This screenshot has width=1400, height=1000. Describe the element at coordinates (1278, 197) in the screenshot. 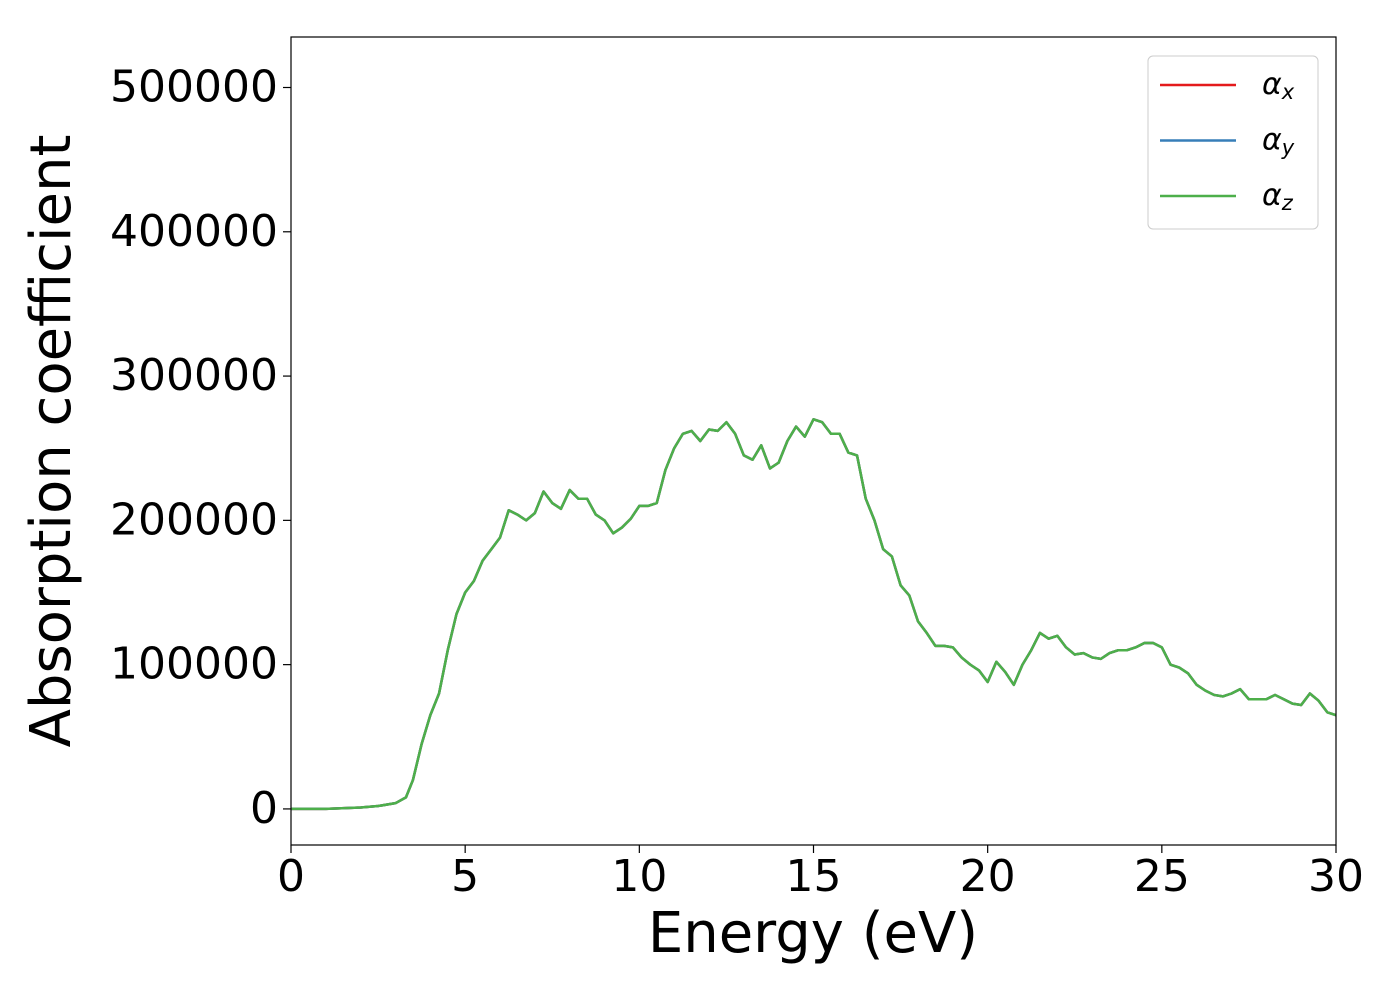

I see `legend-label: αz` at that location.